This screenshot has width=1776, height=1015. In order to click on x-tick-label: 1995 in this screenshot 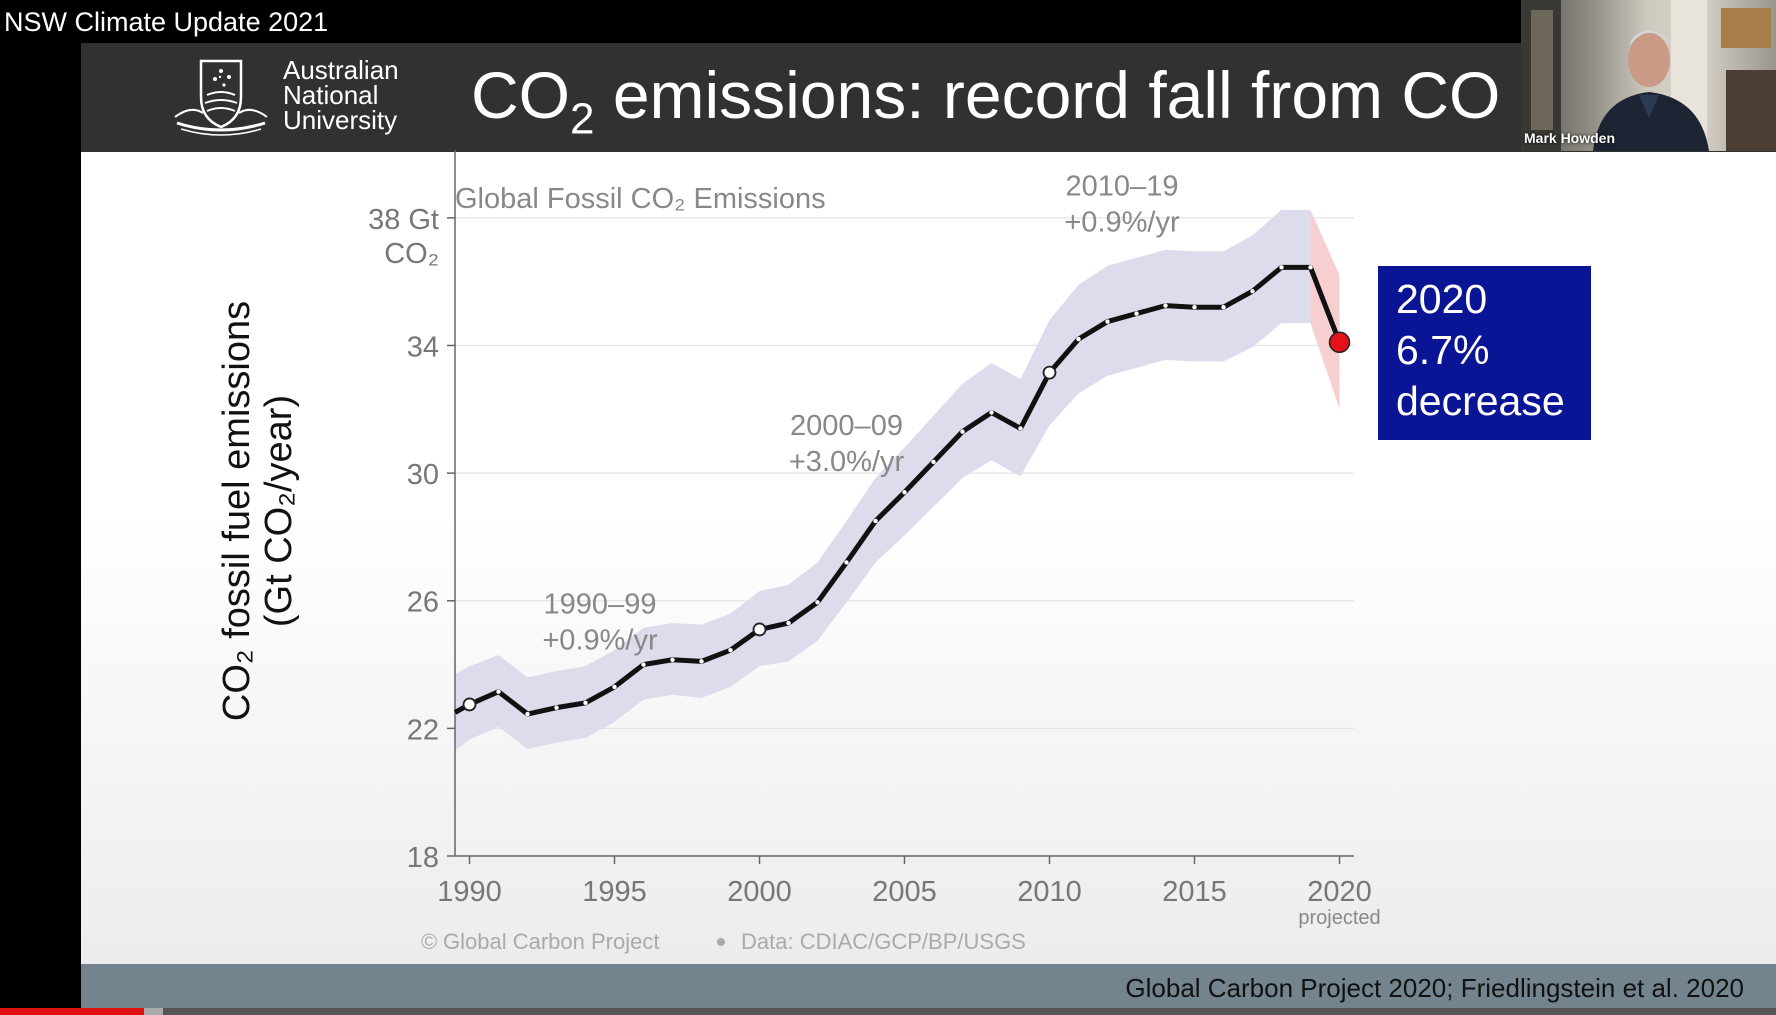, I will do `click(614, 892)`.